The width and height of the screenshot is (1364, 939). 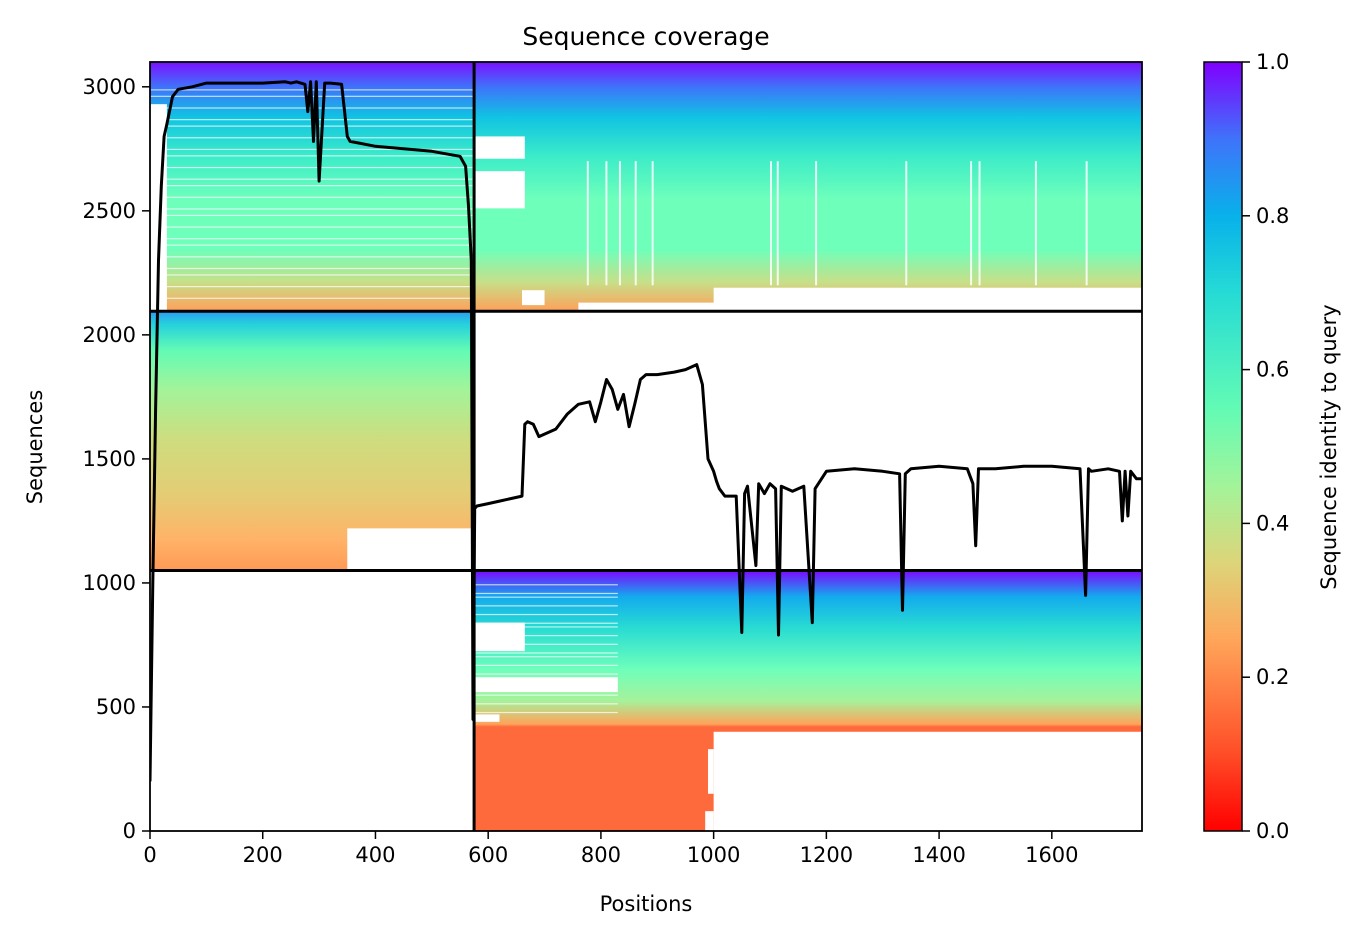 I want to click on y-tick-label: 2500, so click(x=109, y=211).